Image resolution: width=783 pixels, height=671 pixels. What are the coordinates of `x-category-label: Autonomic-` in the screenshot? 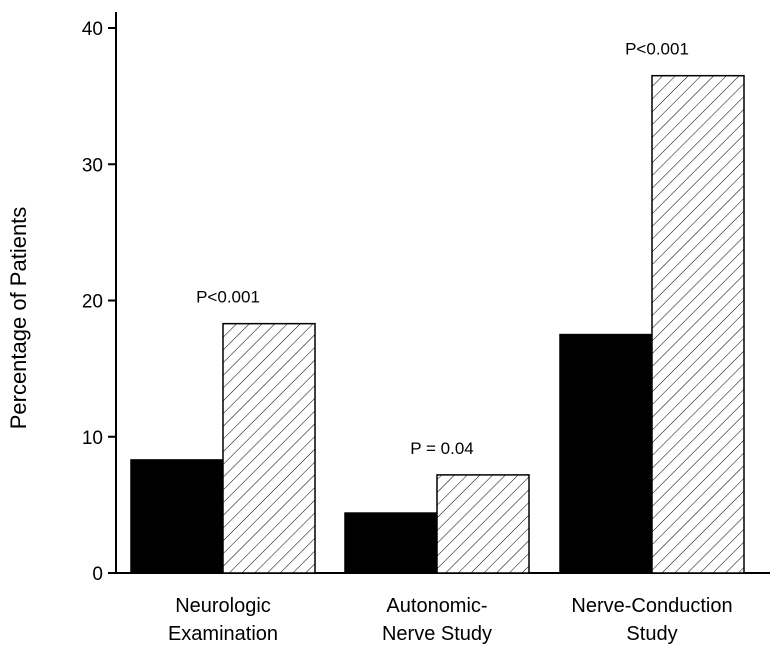 It's located at (436, 606).